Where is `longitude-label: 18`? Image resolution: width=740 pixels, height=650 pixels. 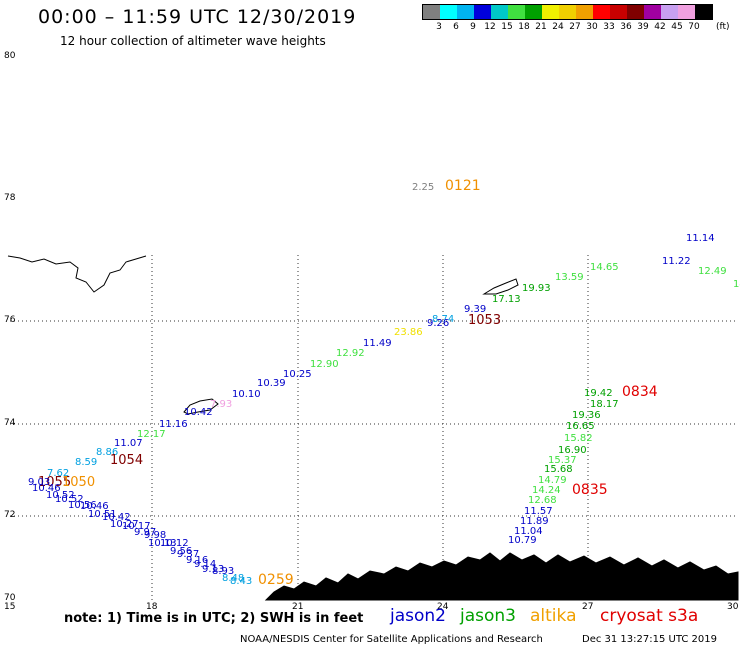 longitude-label: 18 is located at coordinates (152, 607).